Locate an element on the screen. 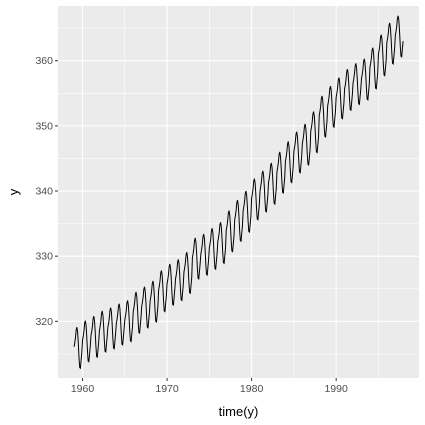  y-tick-label: 360 is located at coordinates (44, 61).